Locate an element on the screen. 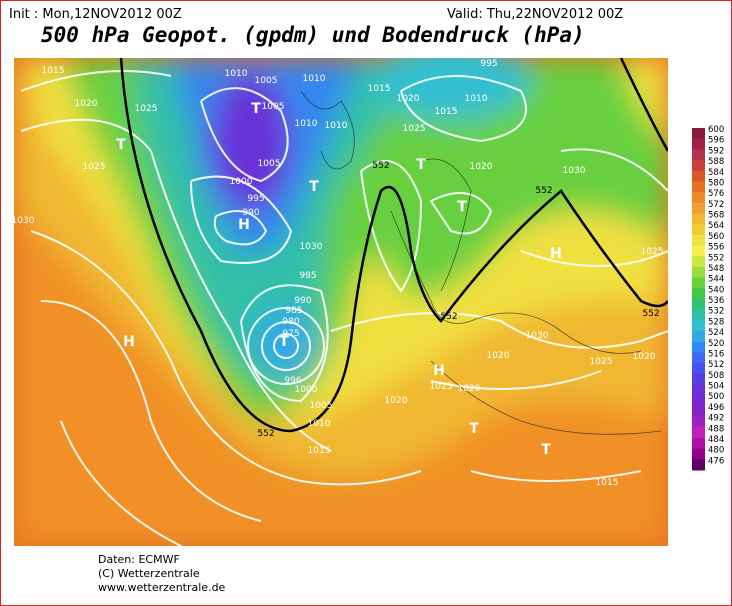  colorbar-label: 580 is located at coordinates (716, 183).